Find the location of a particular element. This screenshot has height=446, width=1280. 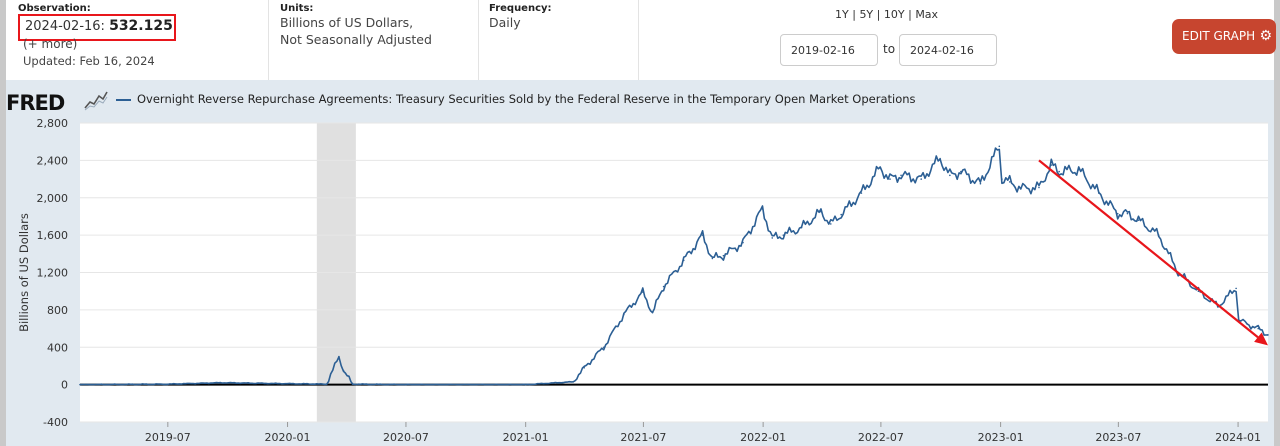

legend-swatch is located at coordinates (123, 99).